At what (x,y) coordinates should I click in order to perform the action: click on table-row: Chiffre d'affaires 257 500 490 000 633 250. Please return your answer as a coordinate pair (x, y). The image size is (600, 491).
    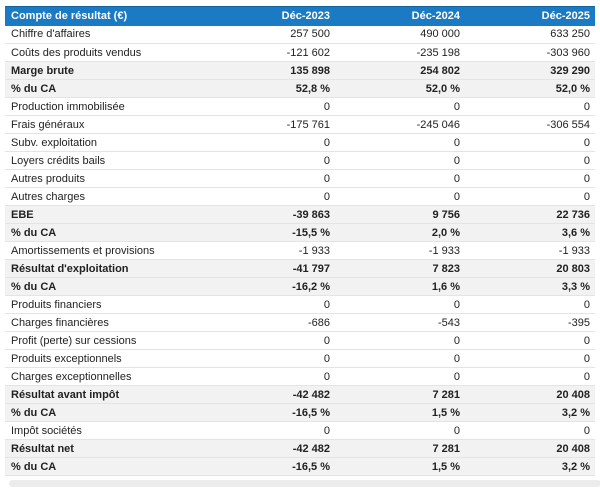
    Looking at the image, I should click on (300, 34).